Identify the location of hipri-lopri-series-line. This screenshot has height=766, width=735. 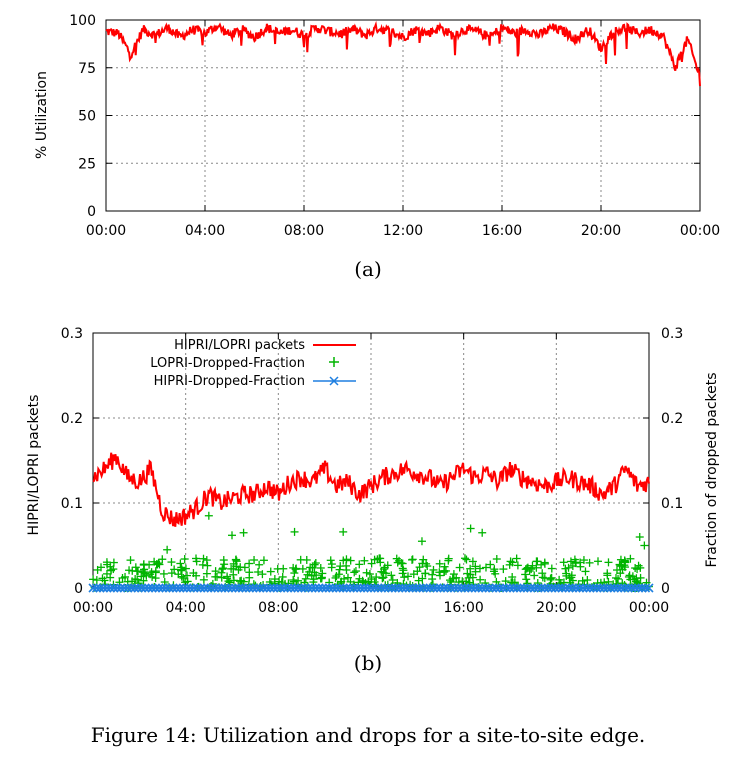
(371, 489).